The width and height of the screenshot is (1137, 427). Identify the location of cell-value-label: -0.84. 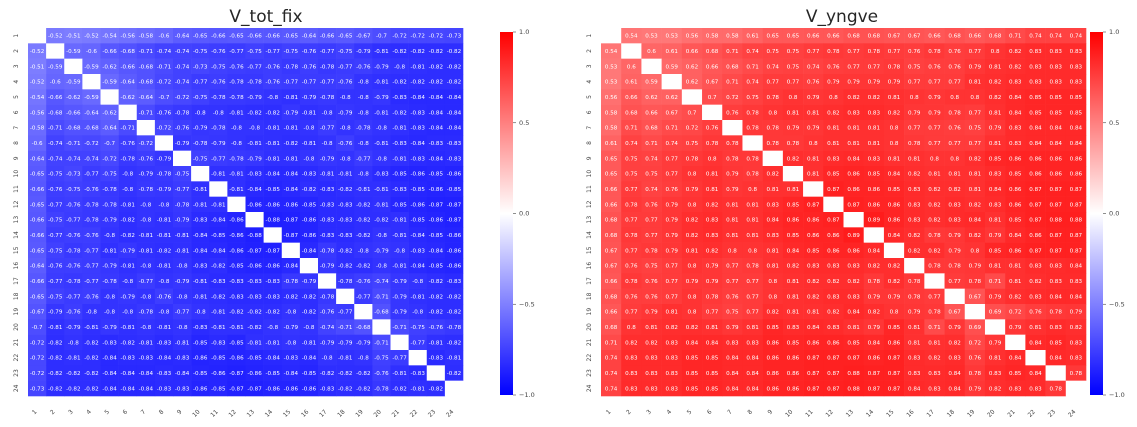
(218, 251).